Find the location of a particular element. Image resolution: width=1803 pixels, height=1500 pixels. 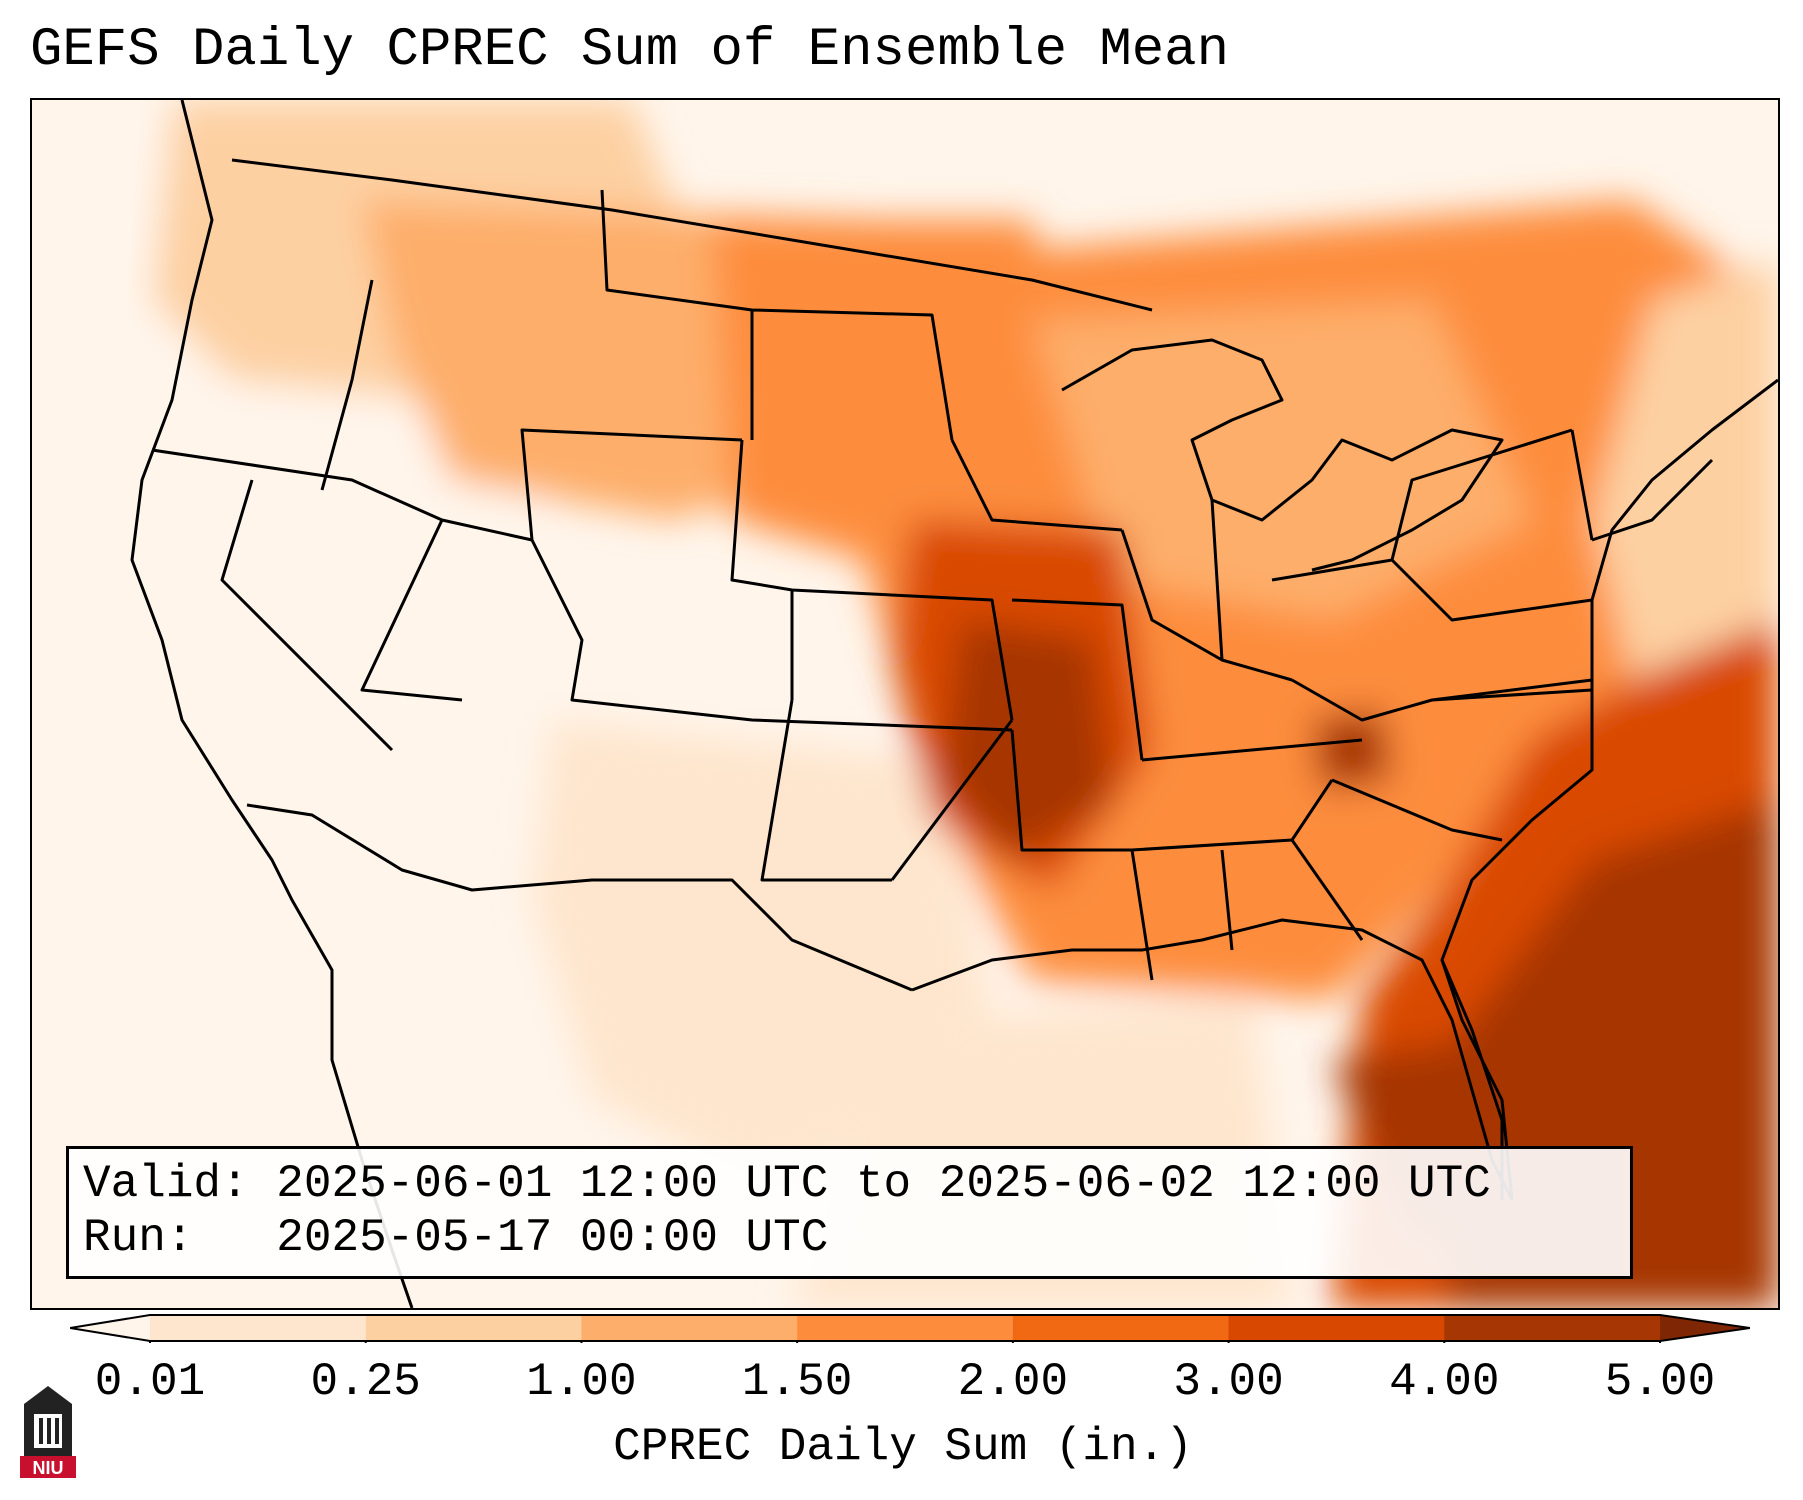

precip-zone-northeast is located at coordinates (1685, 470).